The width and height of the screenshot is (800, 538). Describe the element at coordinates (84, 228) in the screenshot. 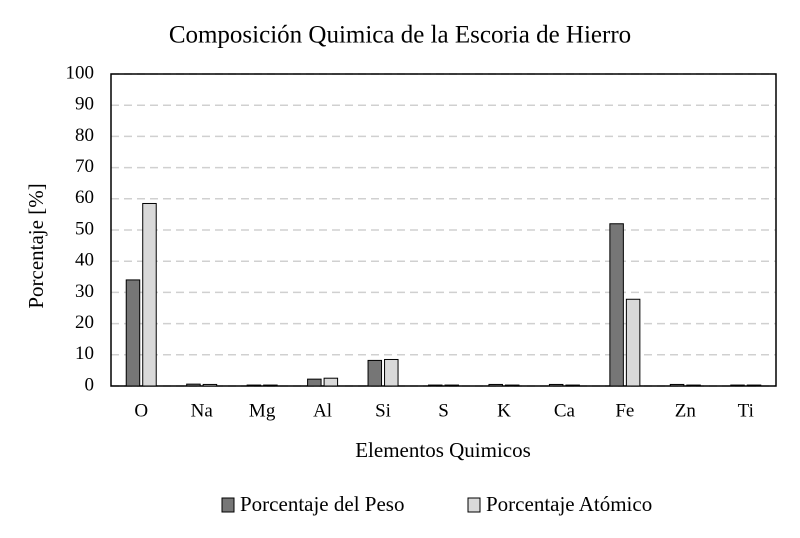

I see `y-tick-label: 50` at that location.